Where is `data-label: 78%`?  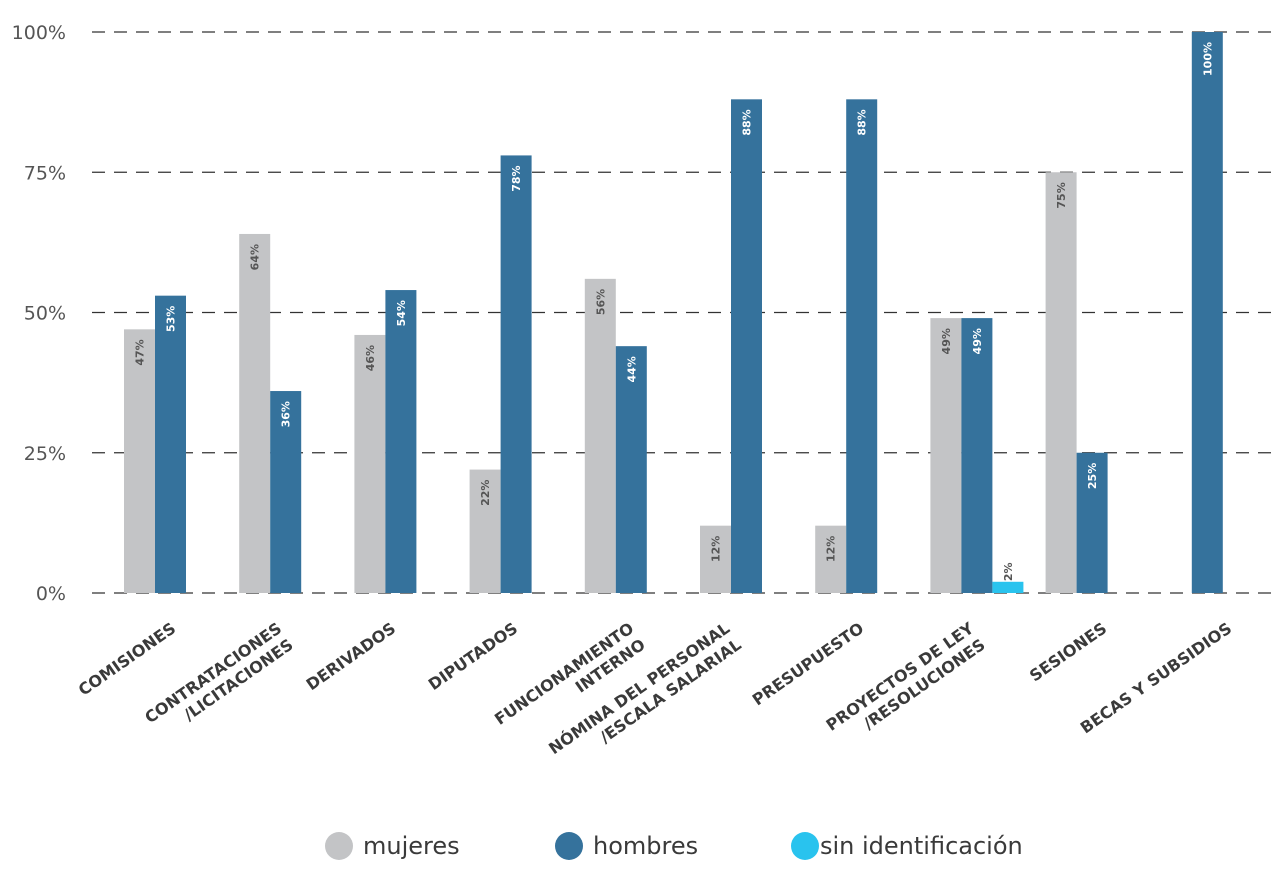
data-label: 78% is located at coordinates (516, 178).